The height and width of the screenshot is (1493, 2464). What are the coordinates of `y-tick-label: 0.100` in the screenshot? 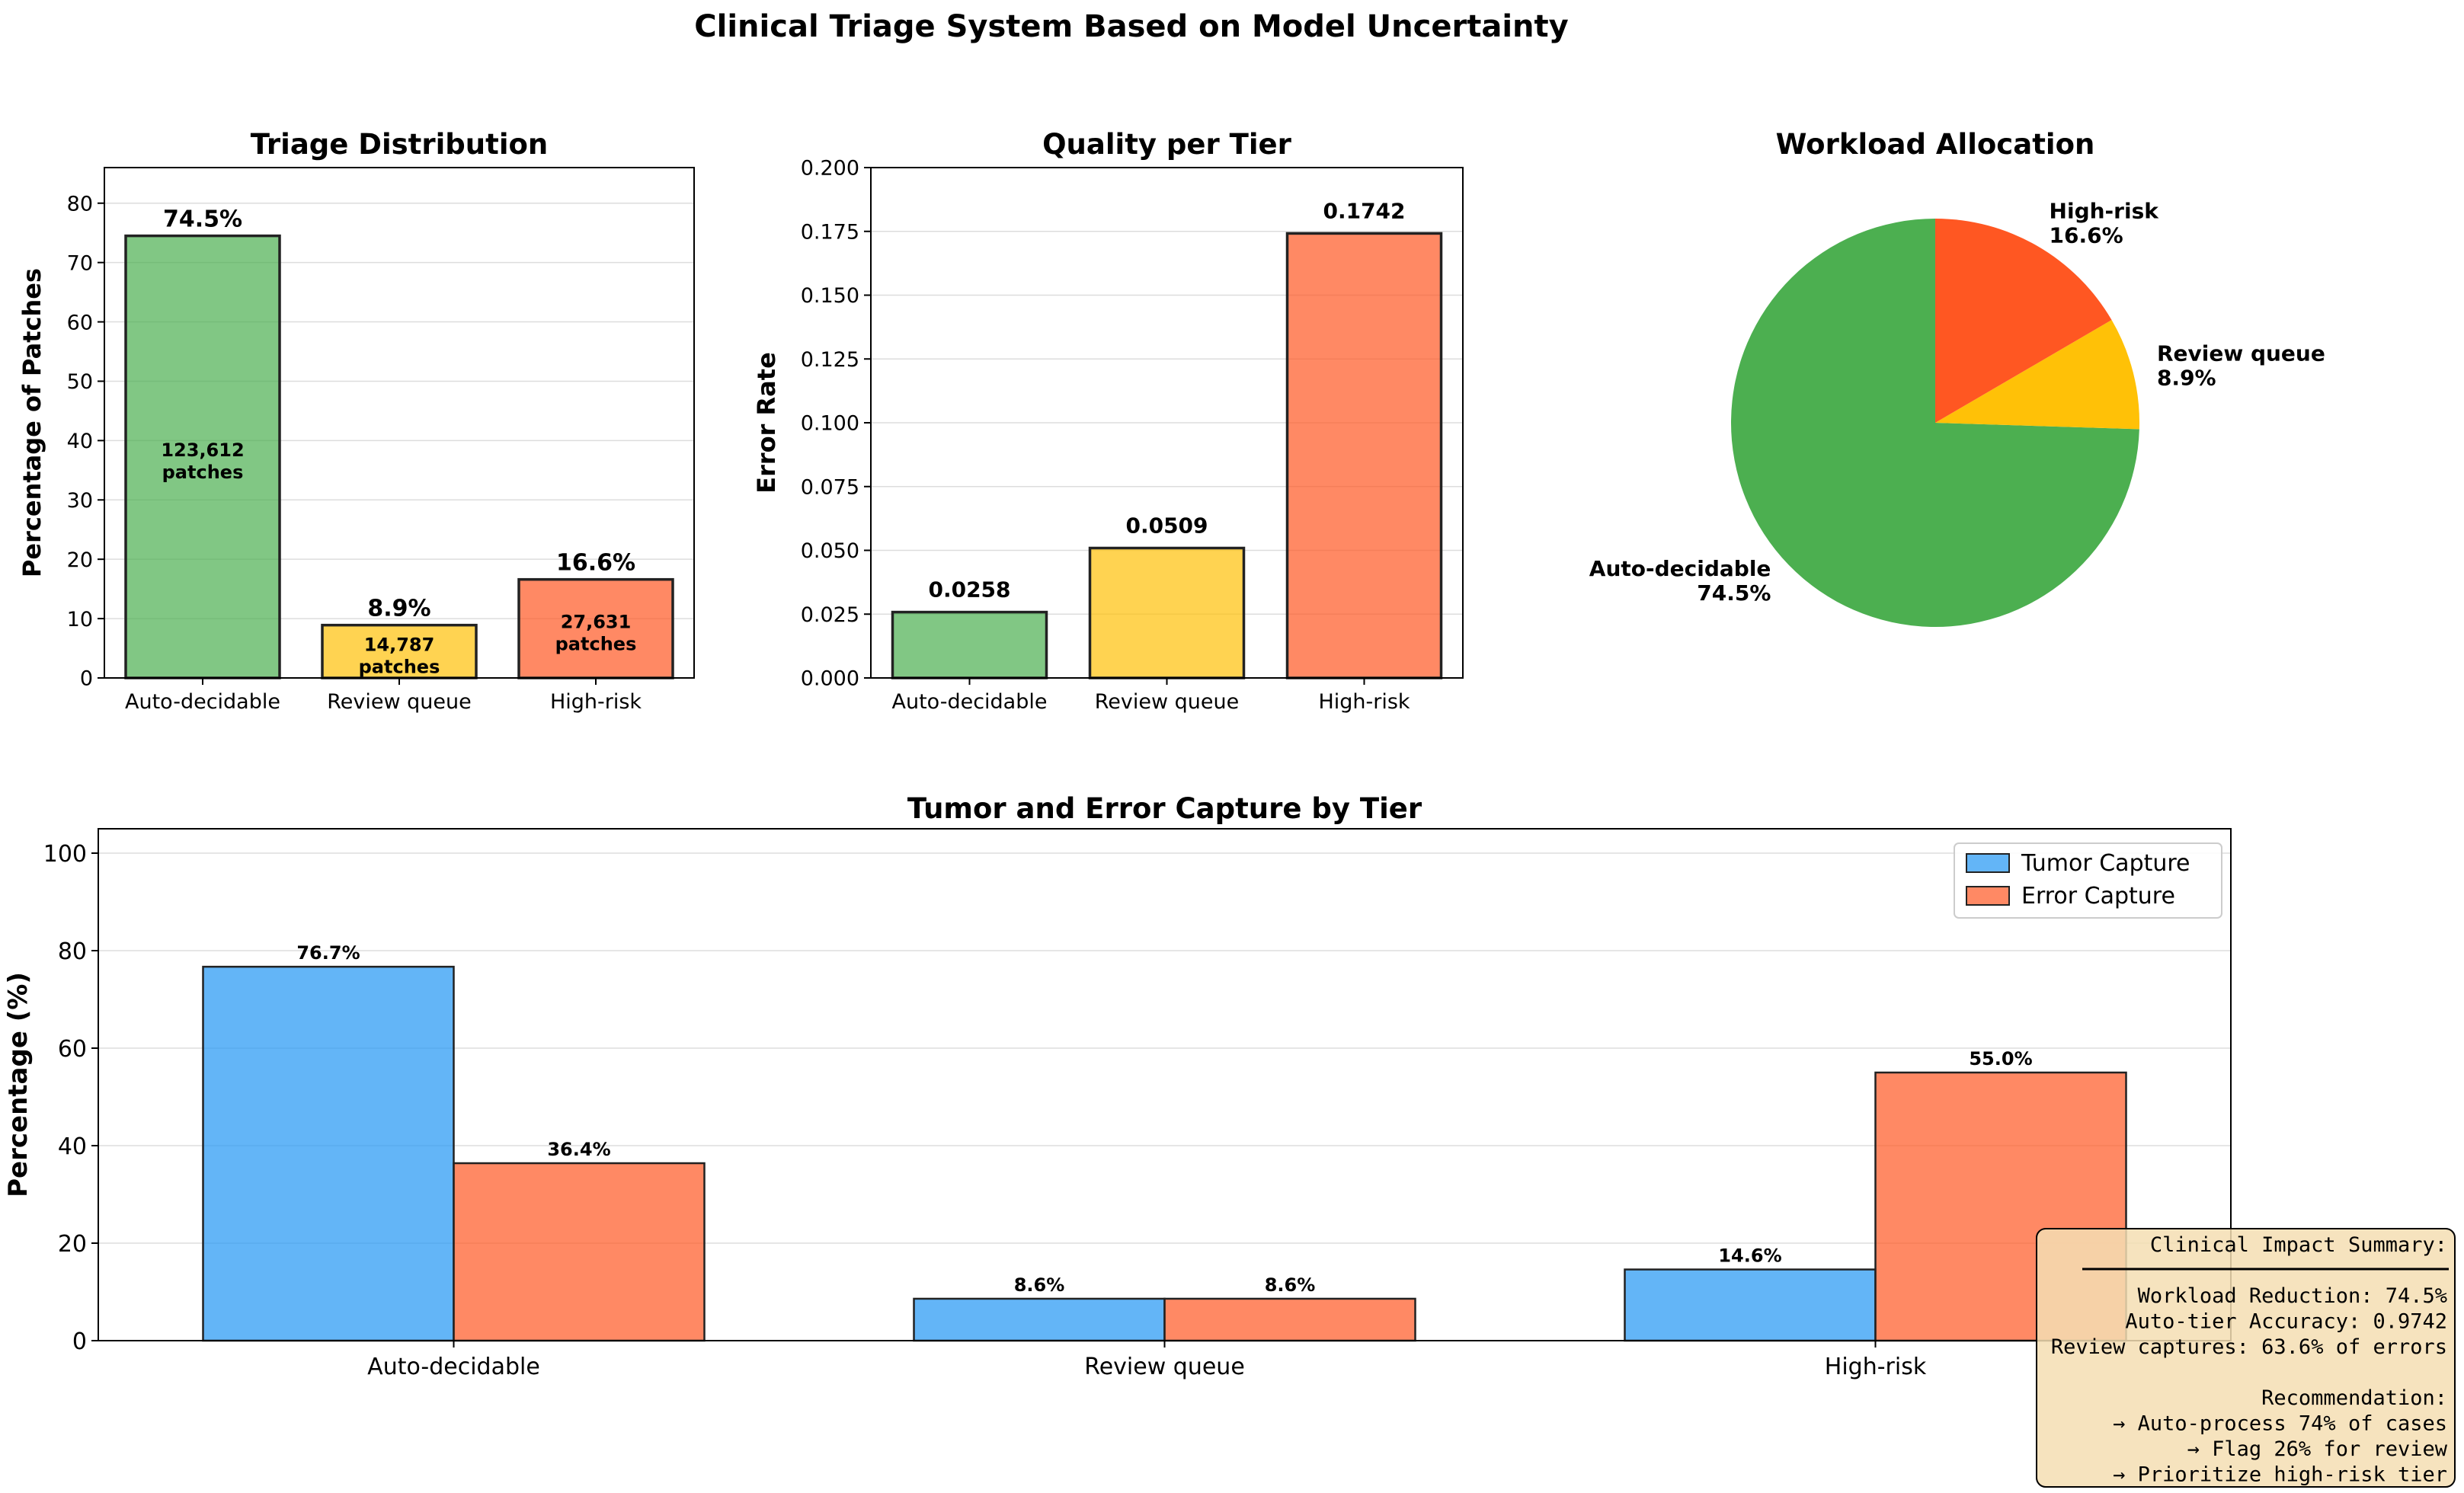 It's located at (830, 424).